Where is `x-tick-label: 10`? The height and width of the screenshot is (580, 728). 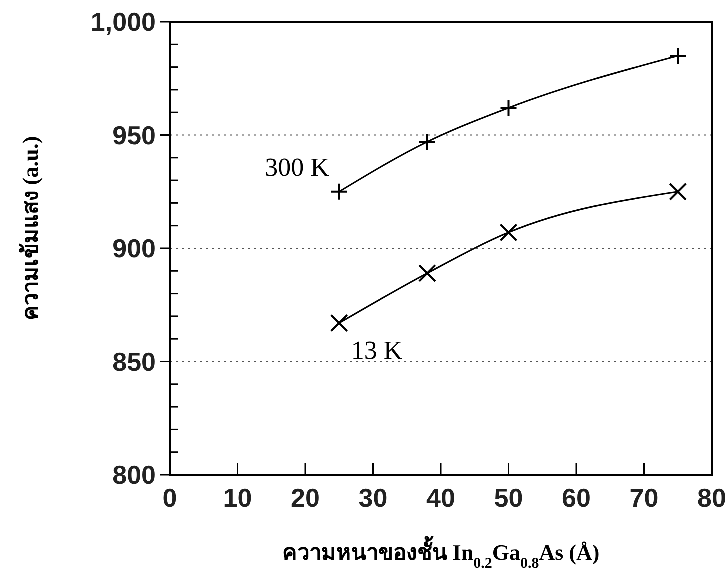 x-tick-label: 10 is located at coordinates (237, 498).